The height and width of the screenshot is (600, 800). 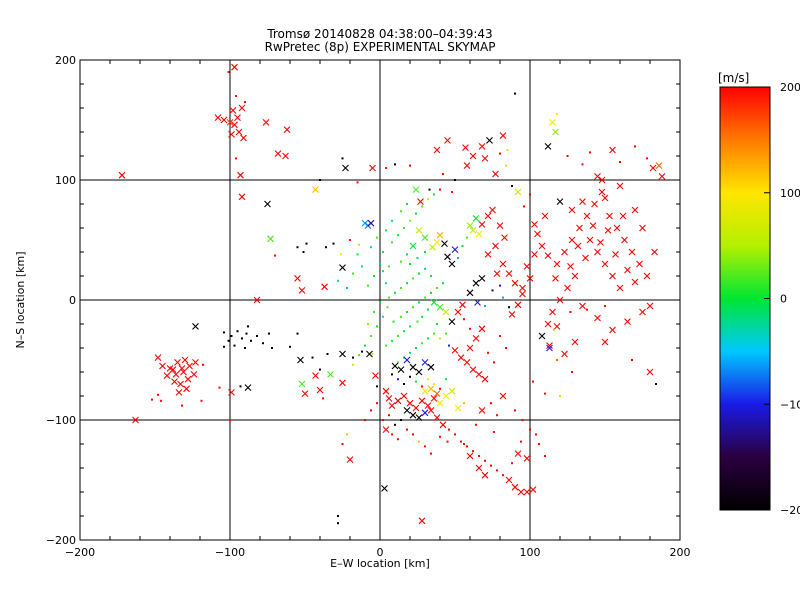 I want to click on y-tick-label: 0, so click(x=72, y=300).